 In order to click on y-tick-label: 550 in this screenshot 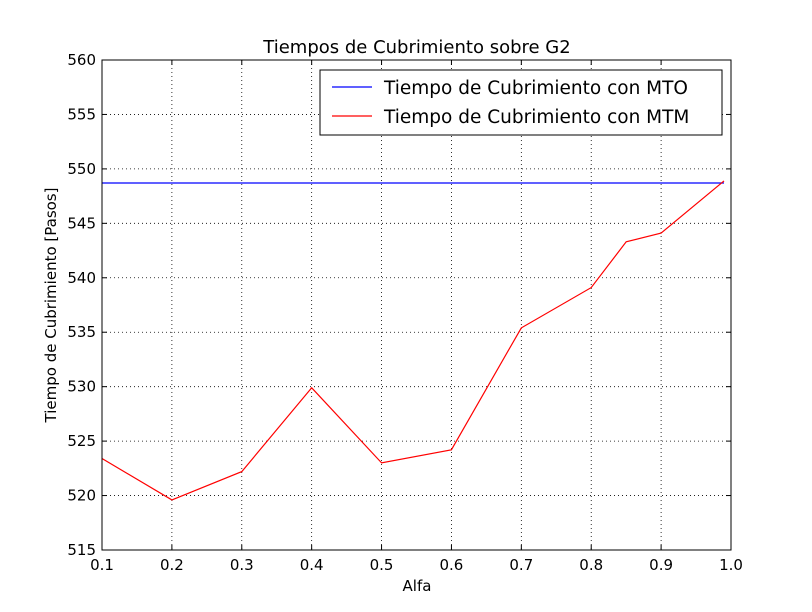, I will do `click(81, 169)`.